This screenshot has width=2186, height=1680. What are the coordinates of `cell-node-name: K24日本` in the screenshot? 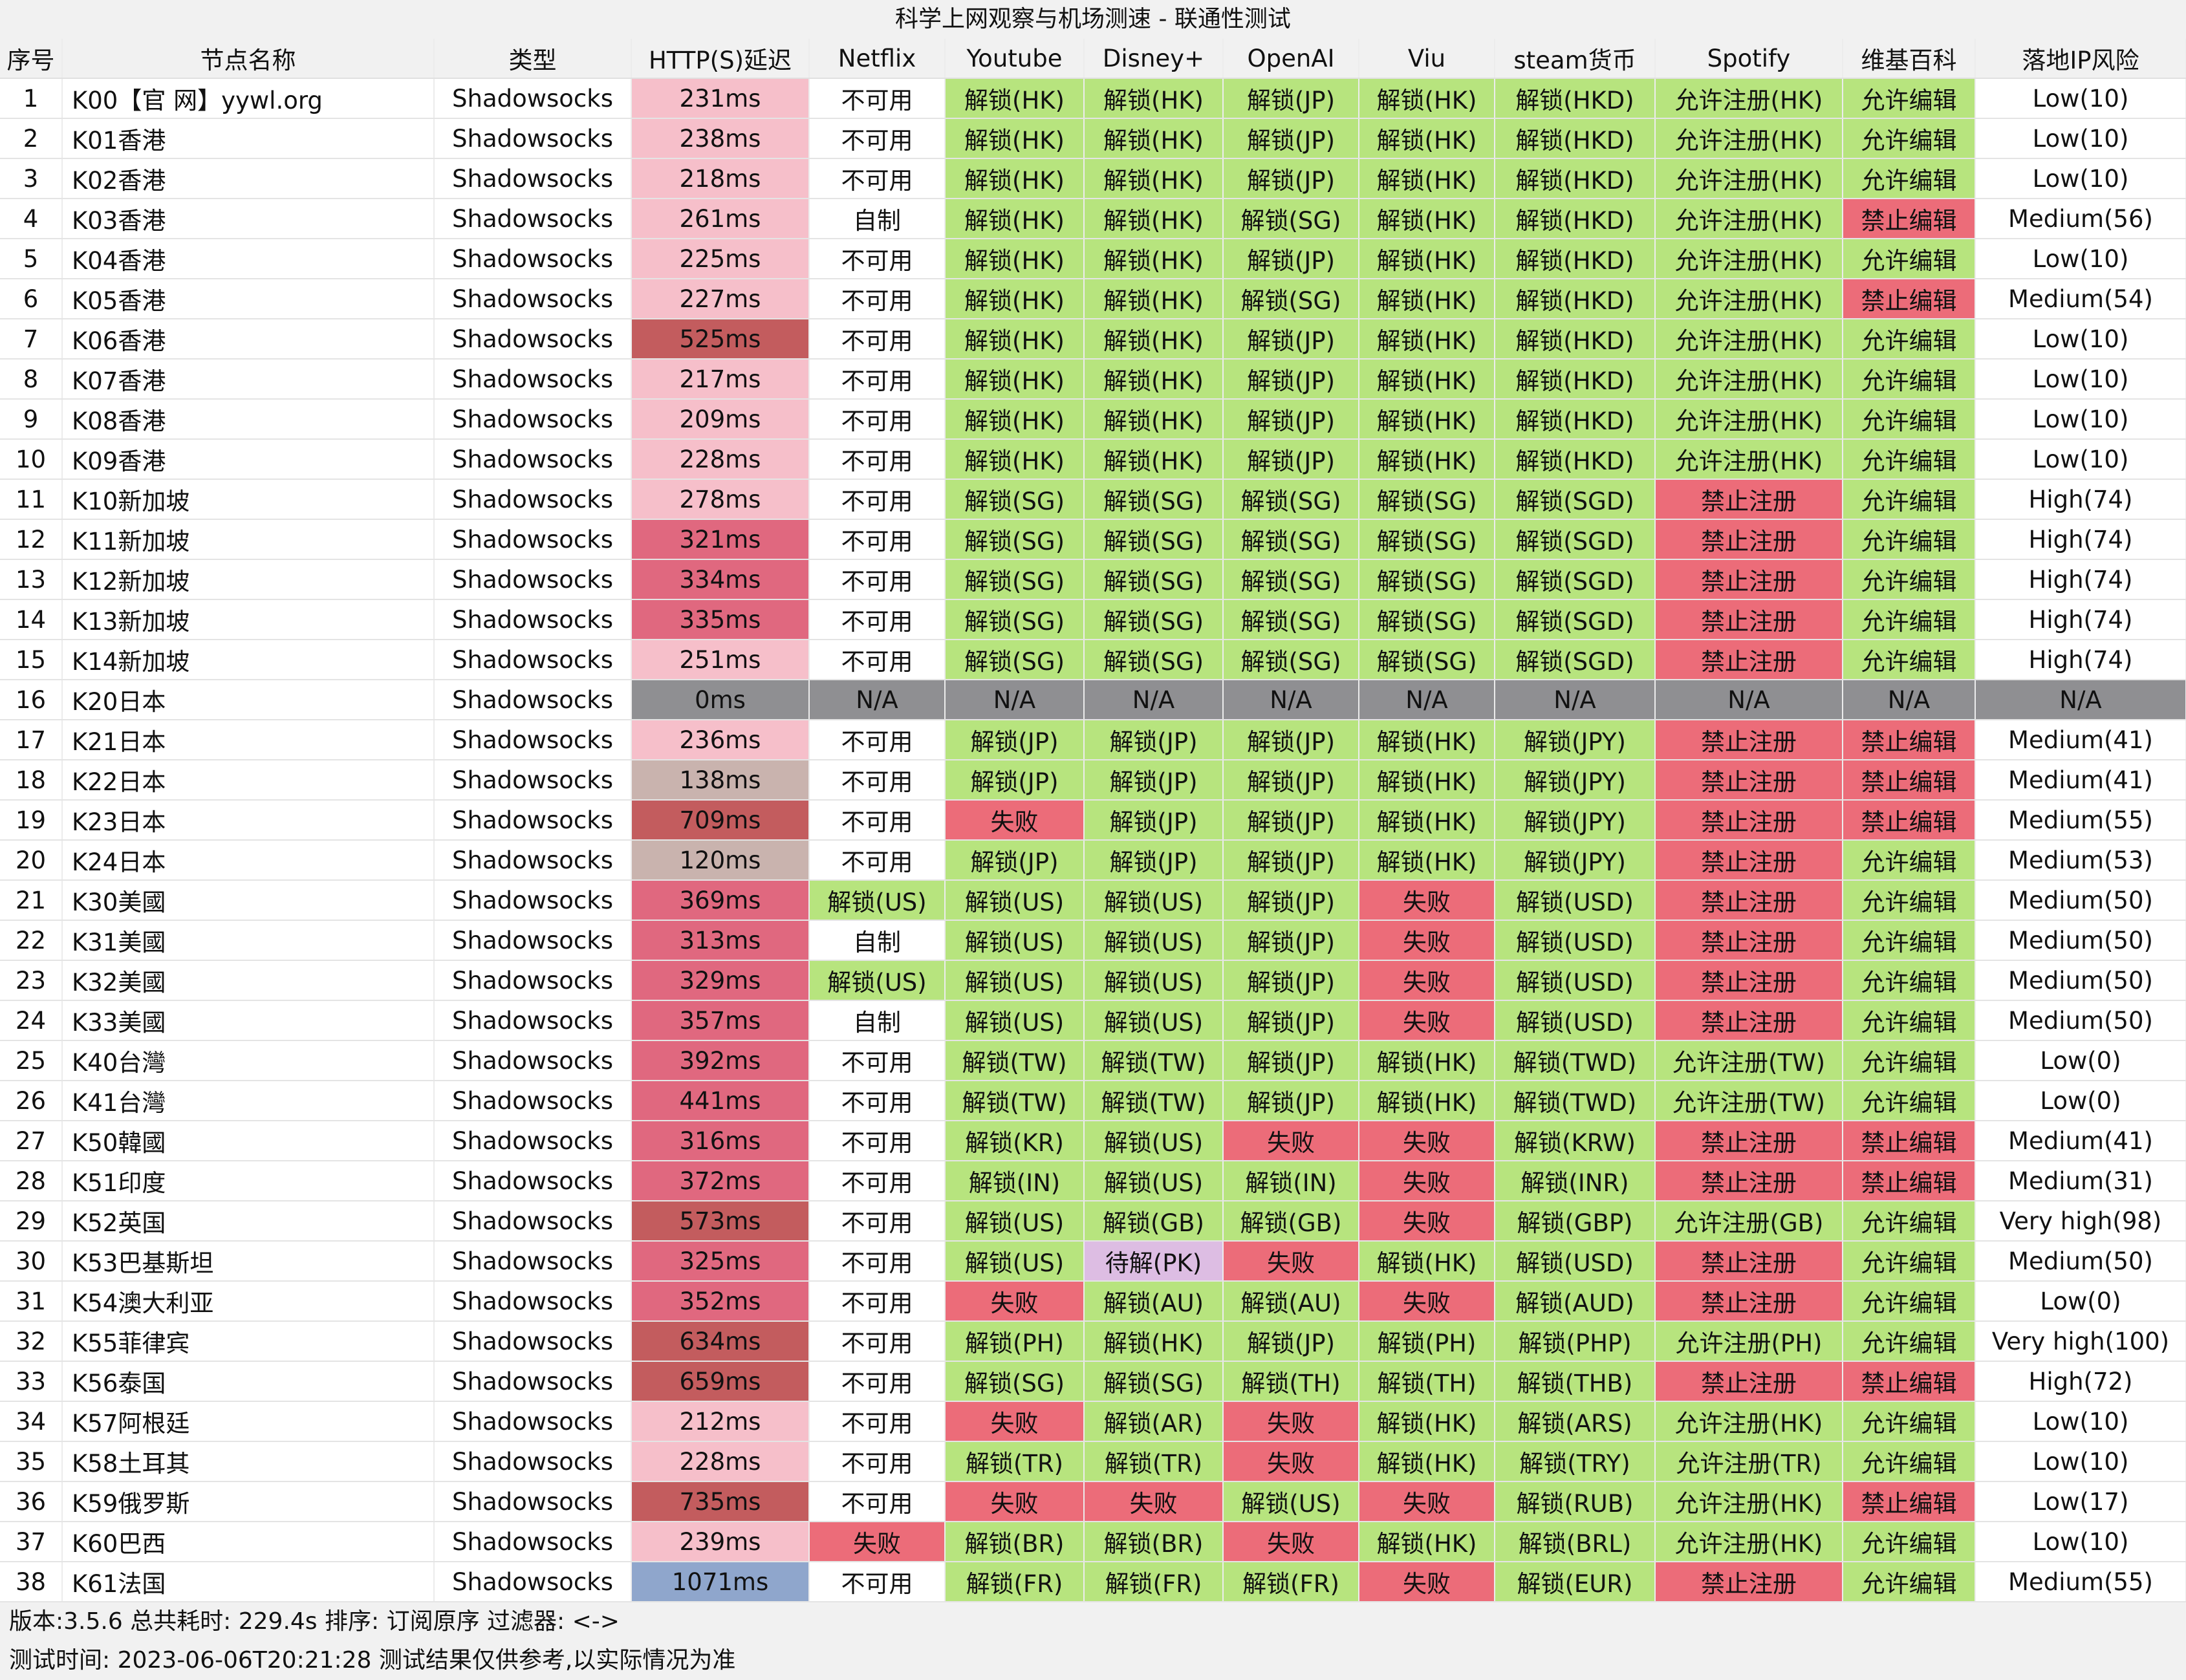 It's located at (249, 860).